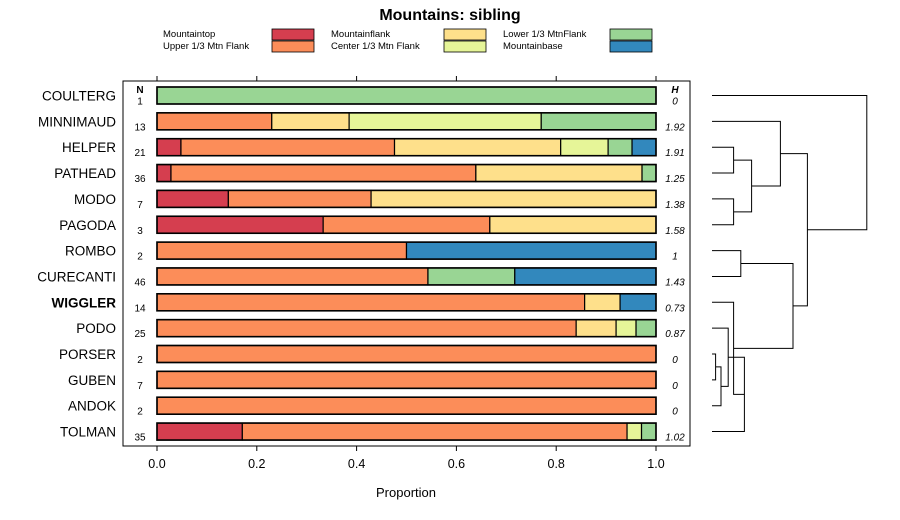 The image size is (900, 520). I want to click on h-value-pagoda: 1.58, so click(675, 231).